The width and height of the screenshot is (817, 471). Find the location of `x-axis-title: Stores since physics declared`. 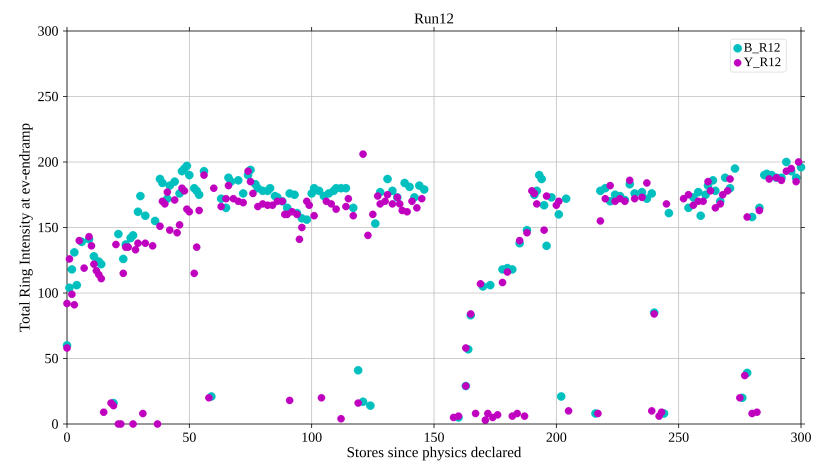

x-axis-title: Stores since physics declared is located at coordinates (435, 453).